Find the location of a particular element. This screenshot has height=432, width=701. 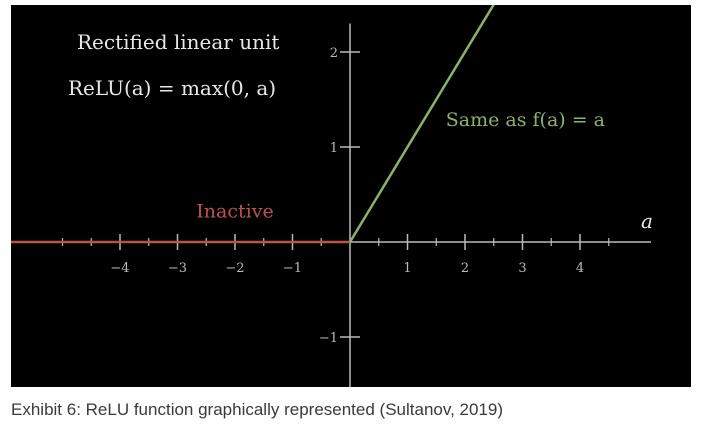

chart-title: Rectified linear unit is located at coordinates (178, 42).